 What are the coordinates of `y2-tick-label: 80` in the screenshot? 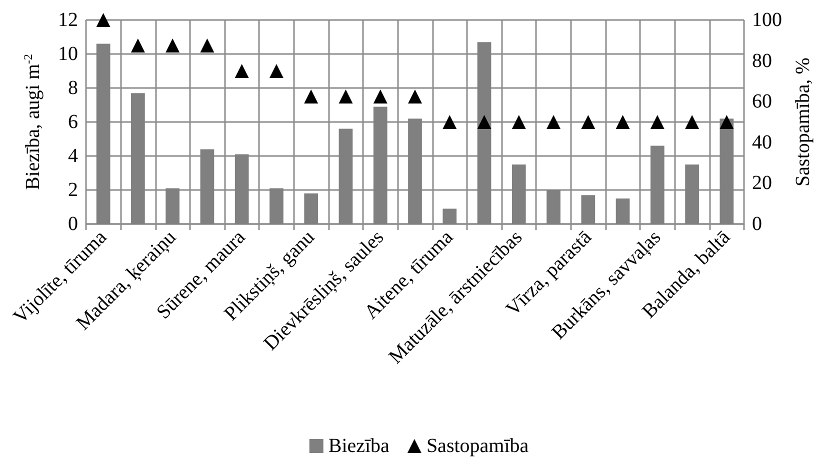 It's located at (762, 61).